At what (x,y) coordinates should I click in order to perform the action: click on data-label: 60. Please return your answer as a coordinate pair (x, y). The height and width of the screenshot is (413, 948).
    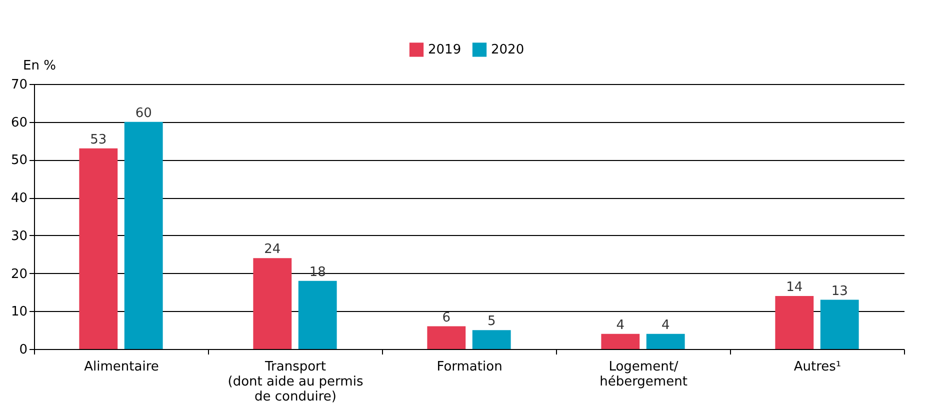
    Looking at the image, I should click on (143, 113).